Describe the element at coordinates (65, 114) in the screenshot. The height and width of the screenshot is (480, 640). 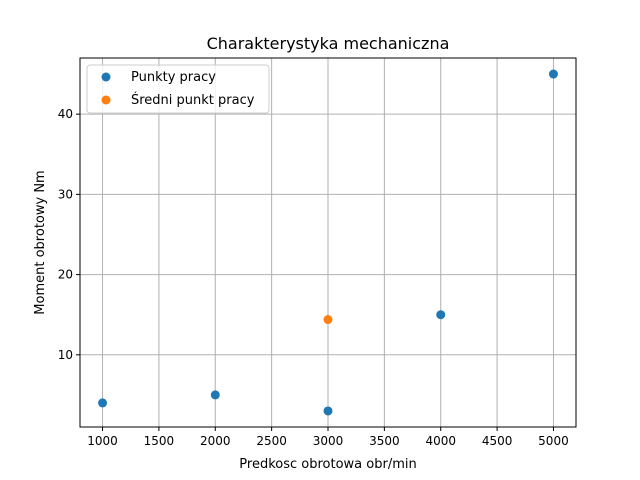
I see `y-tick-label: 40` at that location.